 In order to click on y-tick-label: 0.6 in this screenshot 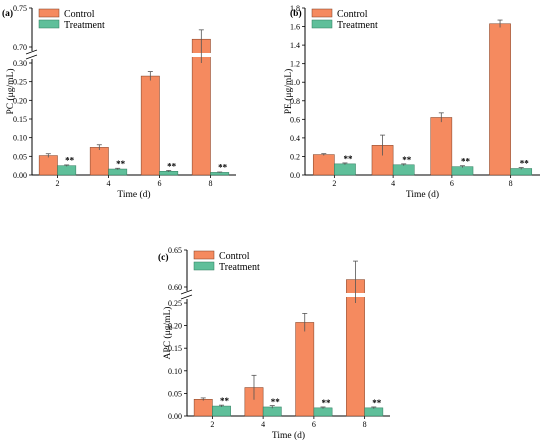, I will do `click(295, 119)`.